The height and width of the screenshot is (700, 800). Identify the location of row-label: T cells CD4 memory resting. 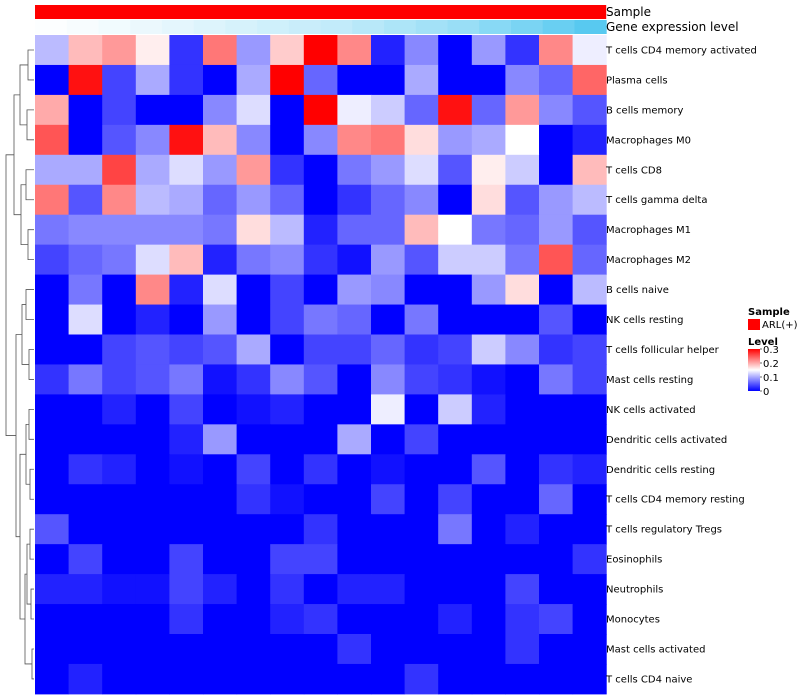
(675, 500).